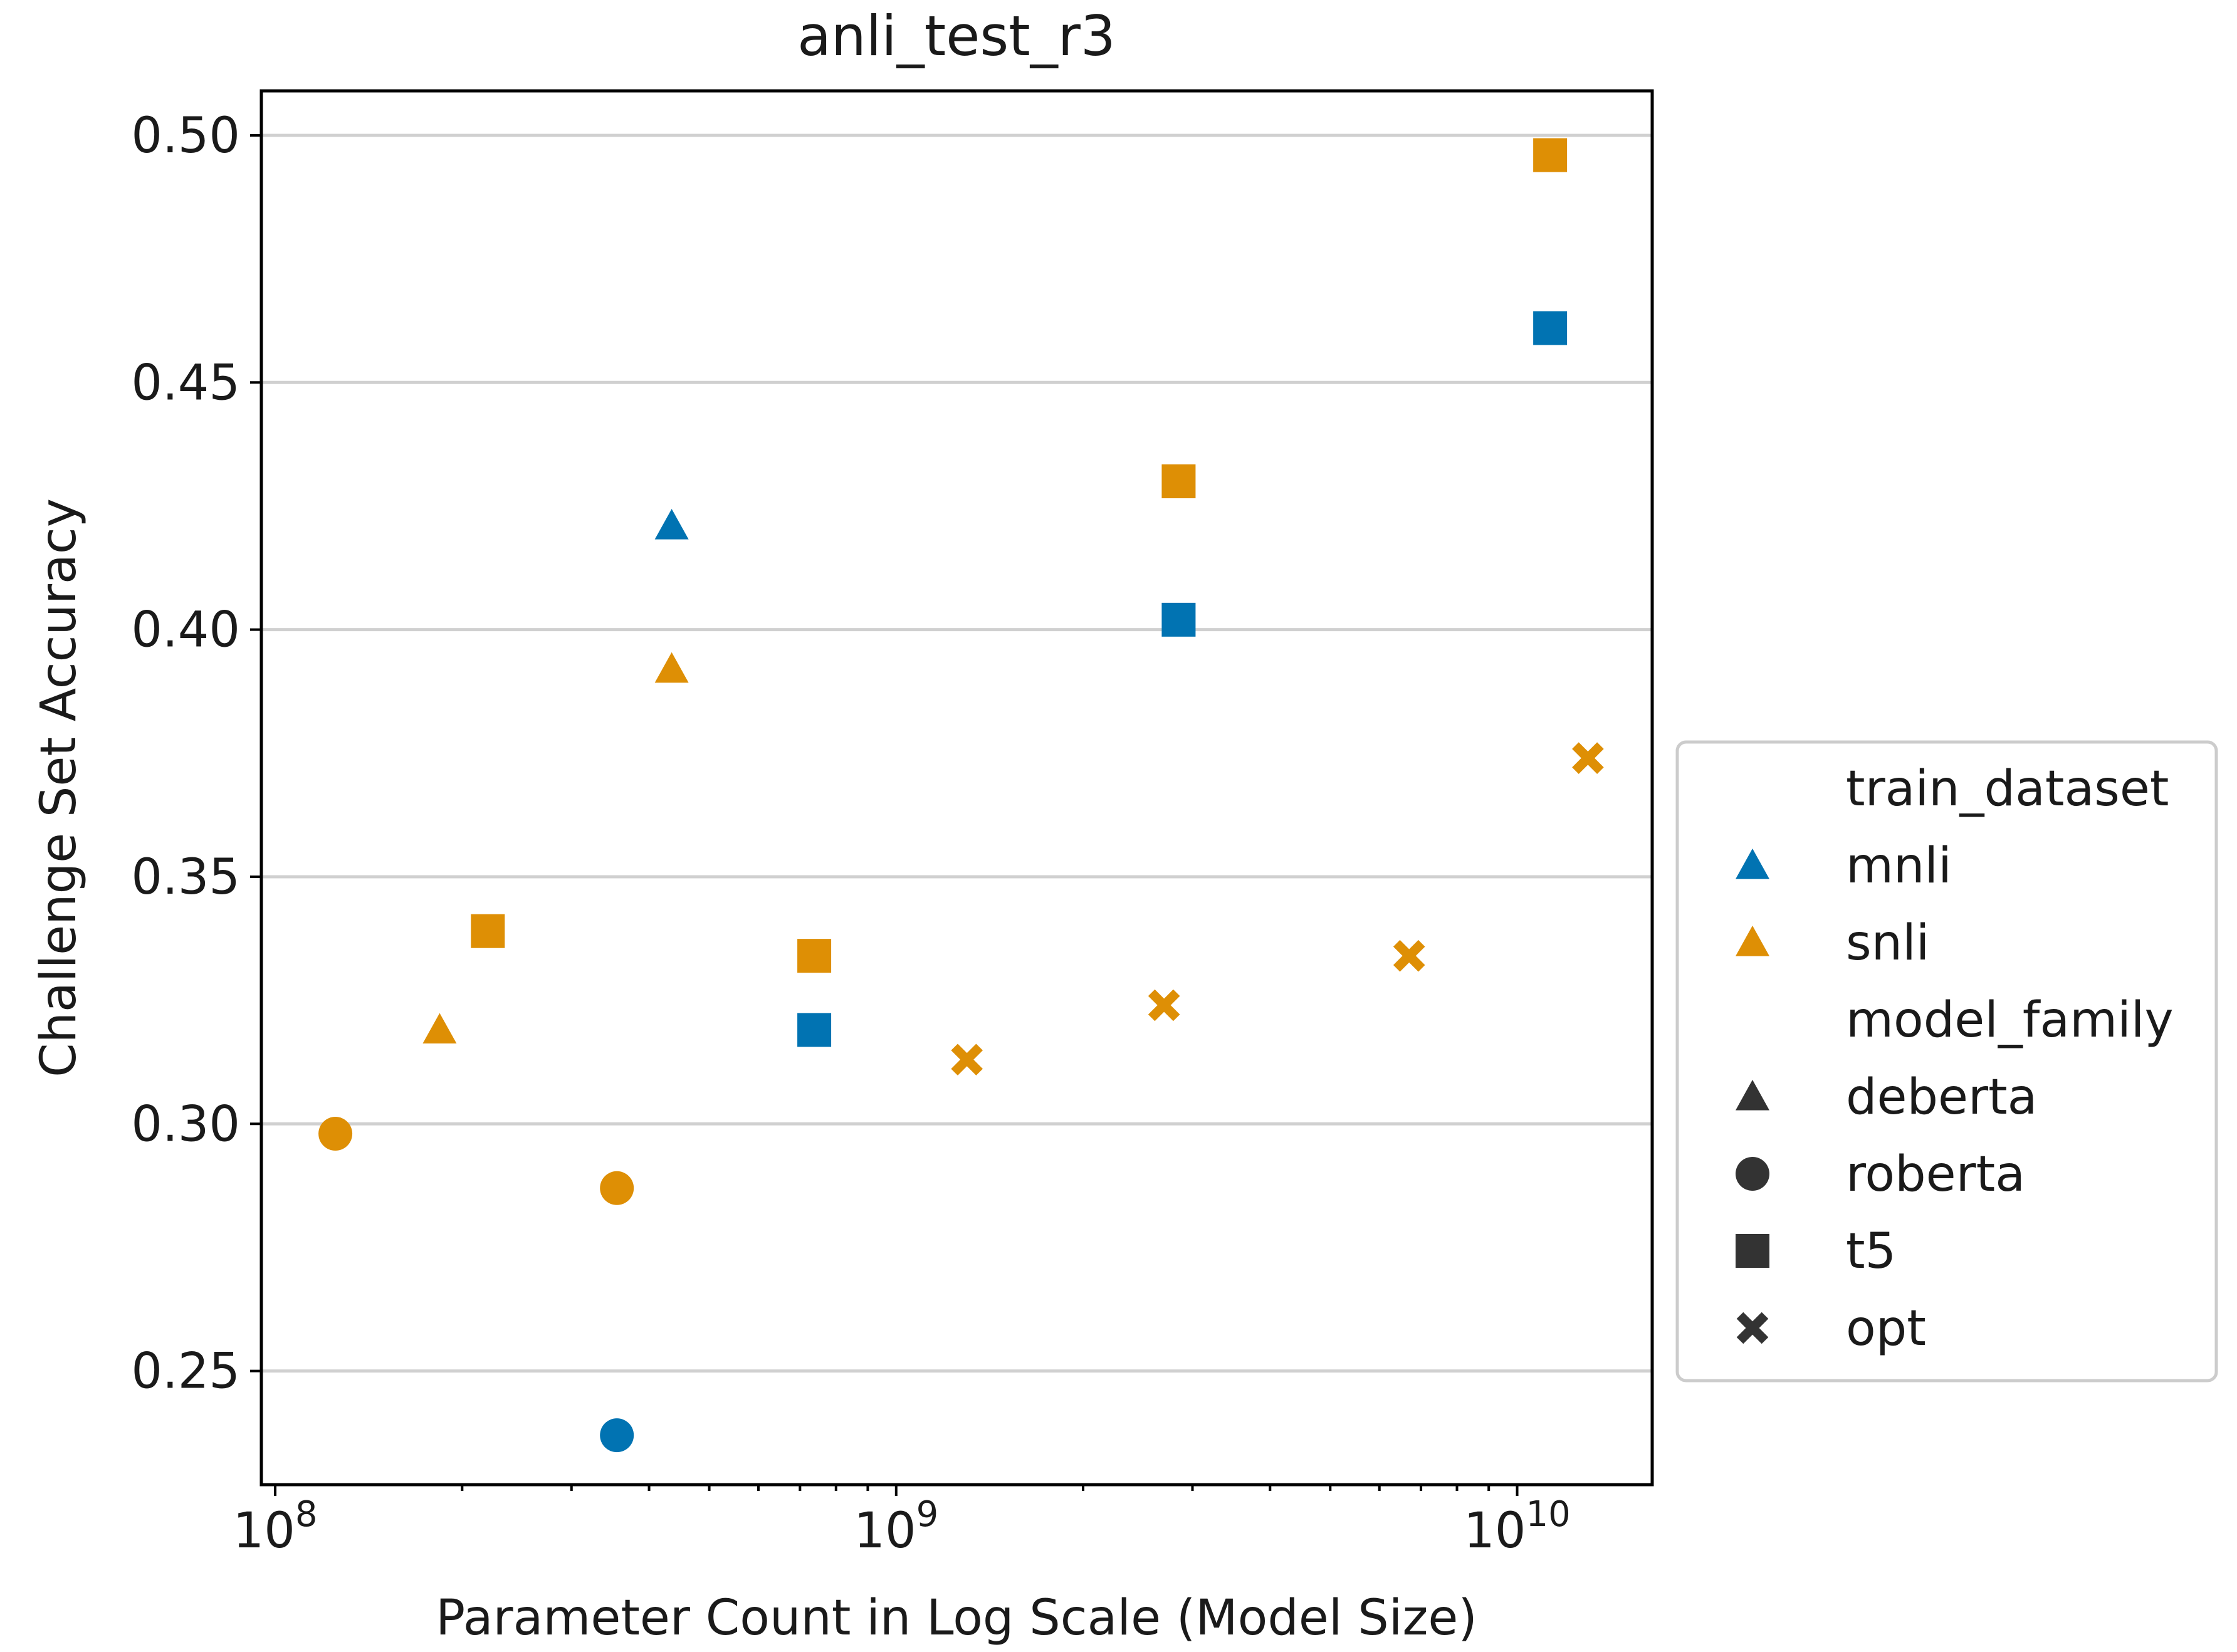 The width and height of the screenshot is (2237, 1652). Describe the element at coordinates (1887, 943) in the screenshot. I see `legend-label-snli: snli` at that location.